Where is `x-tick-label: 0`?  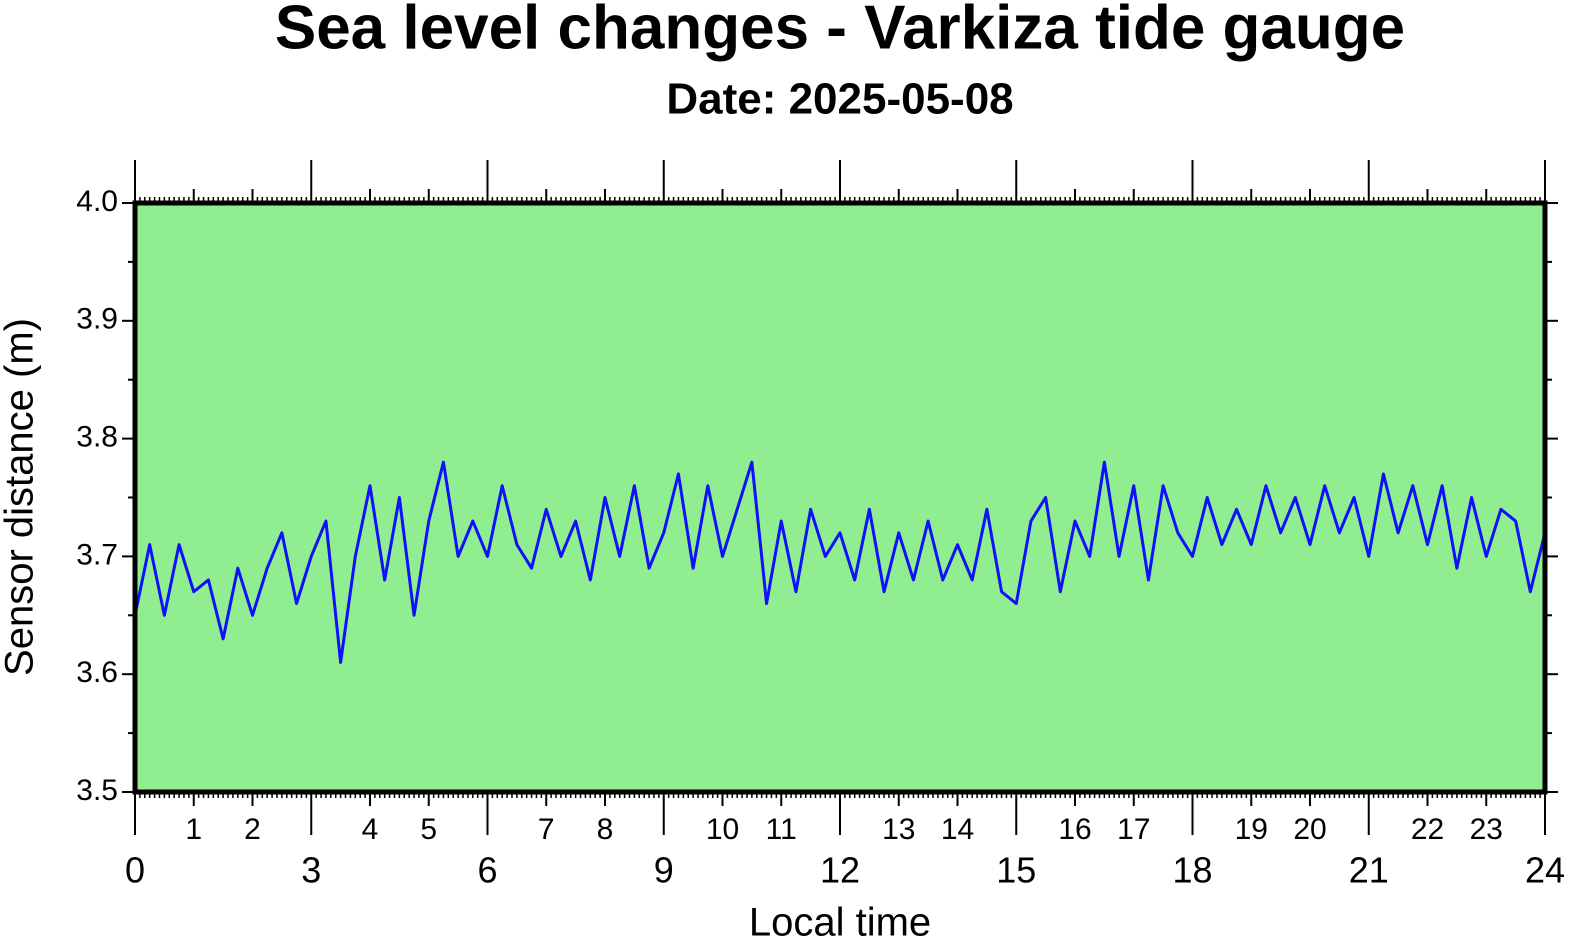 x-tick-label: 0 is located at coordinates (135, 870).